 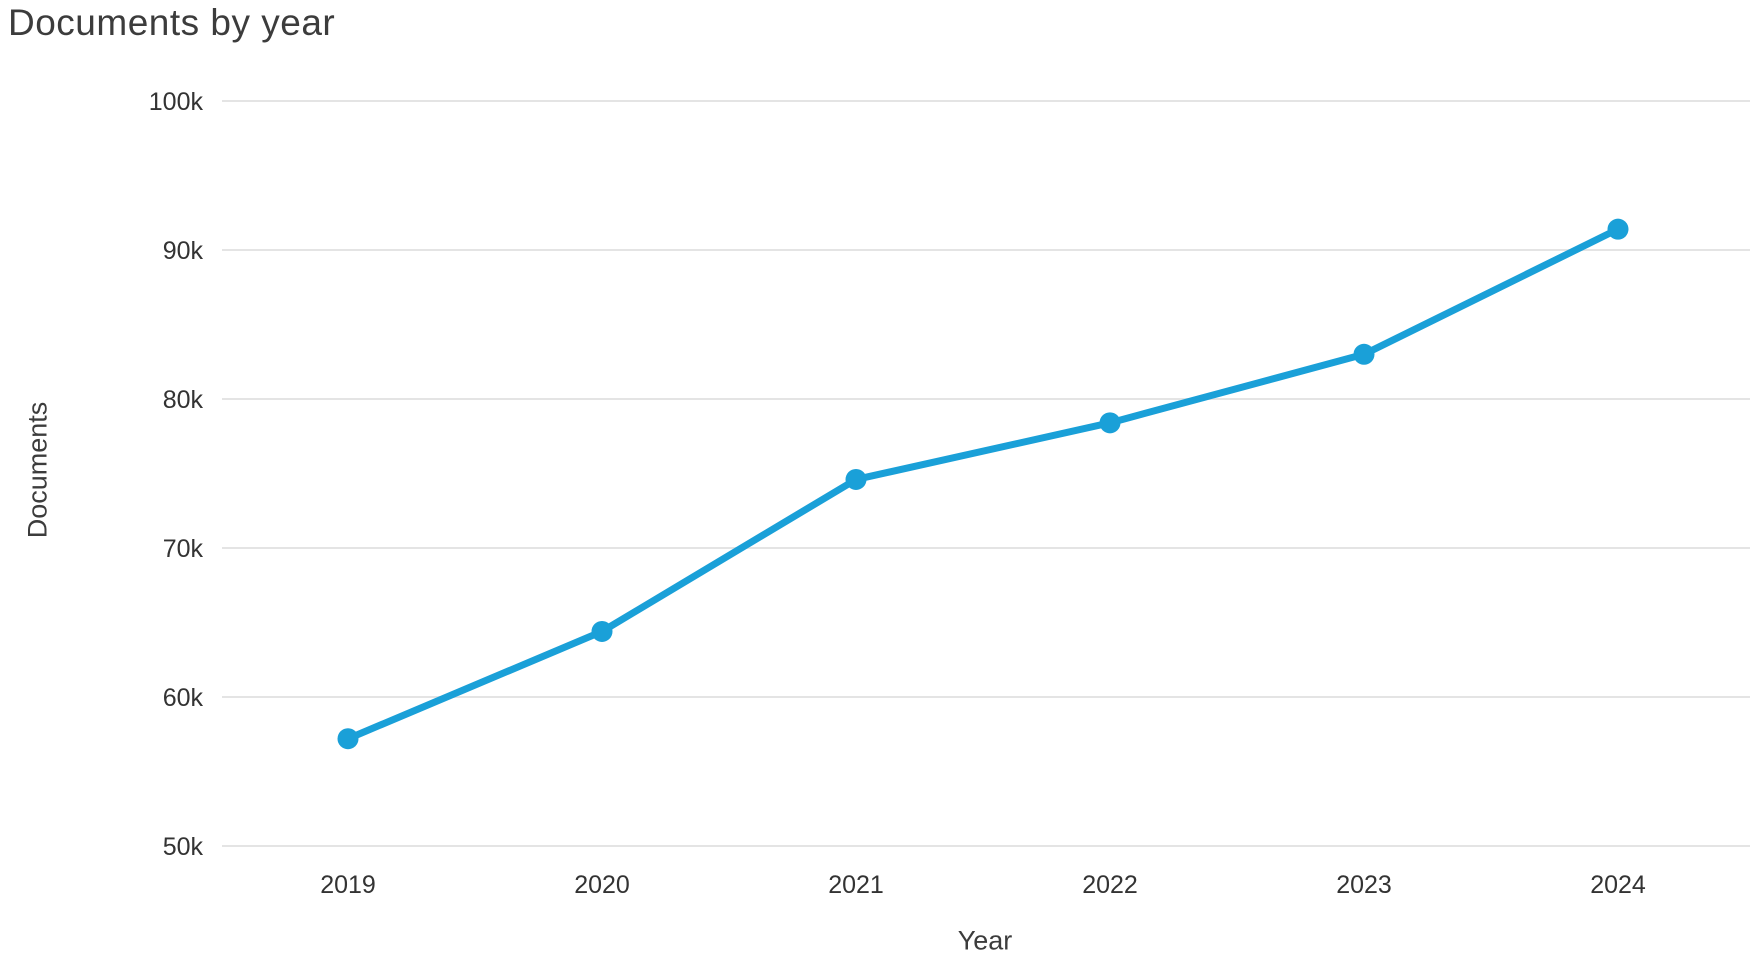 I want to click on x-tick-label: 2023, so click(x=1364, y=885).